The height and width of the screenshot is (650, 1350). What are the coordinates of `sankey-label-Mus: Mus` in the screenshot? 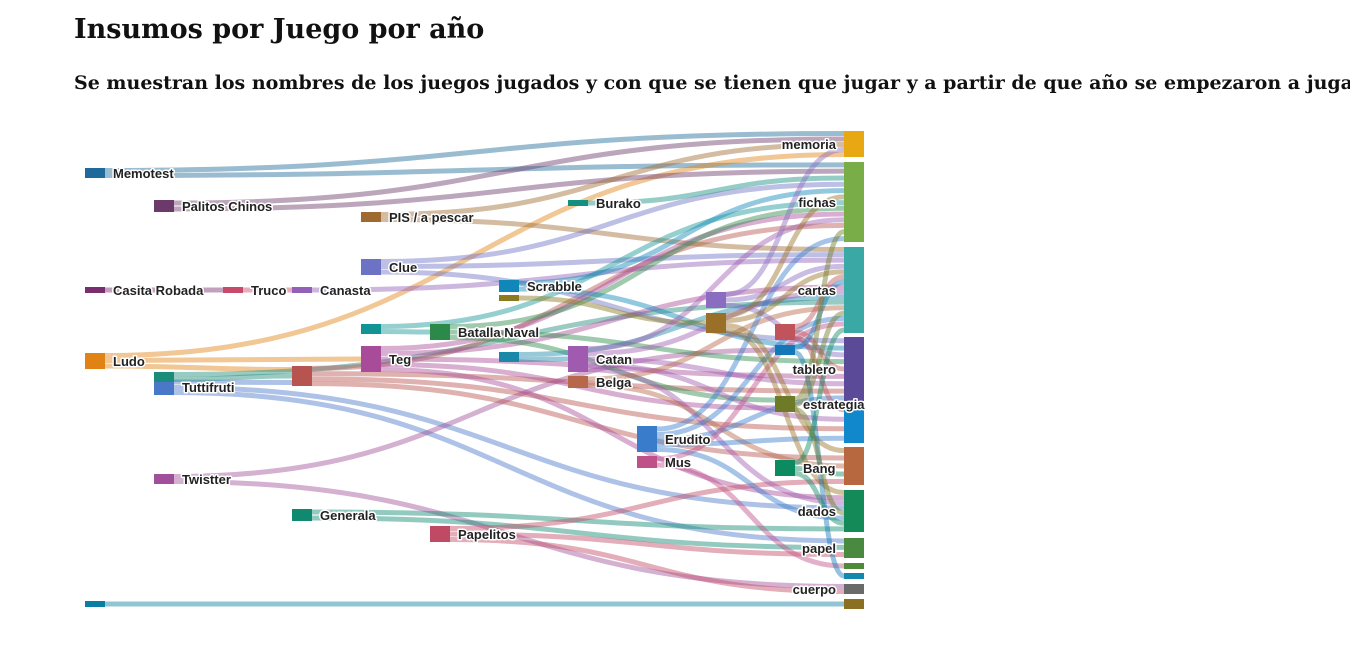 It's located at (678, 462).